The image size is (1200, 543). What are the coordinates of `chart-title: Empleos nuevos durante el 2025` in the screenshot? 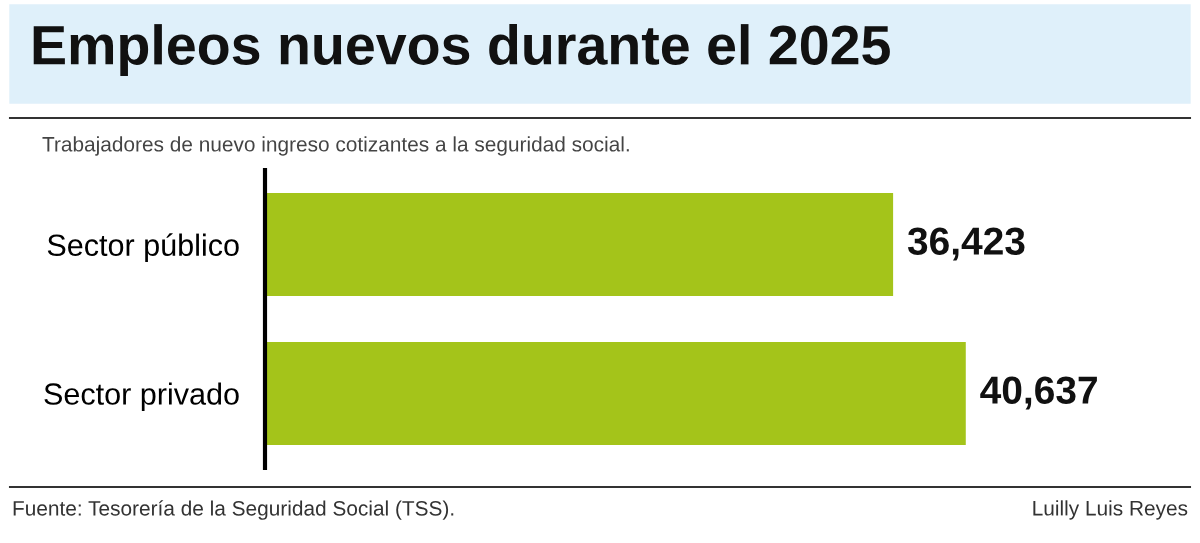 It's located at (461, 50).